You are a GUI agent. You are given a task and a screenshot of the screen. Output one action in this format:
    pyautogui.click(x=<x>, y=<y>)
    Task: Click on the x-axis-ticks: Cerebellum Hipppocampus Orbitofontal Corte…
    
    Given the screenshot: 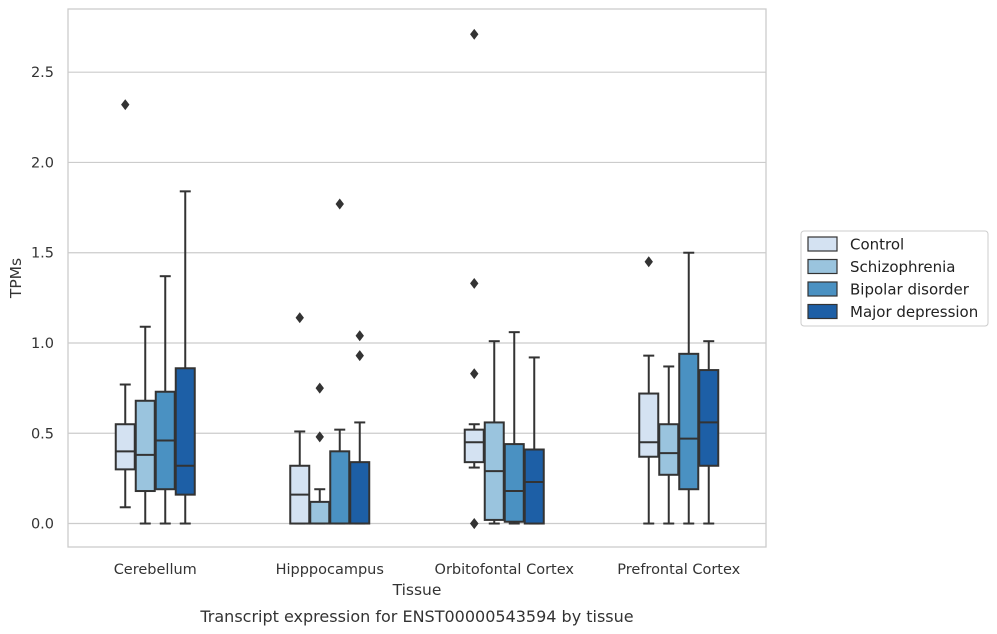 What is the action you would take?
    pyautogui.click(x=427, y=570)
    